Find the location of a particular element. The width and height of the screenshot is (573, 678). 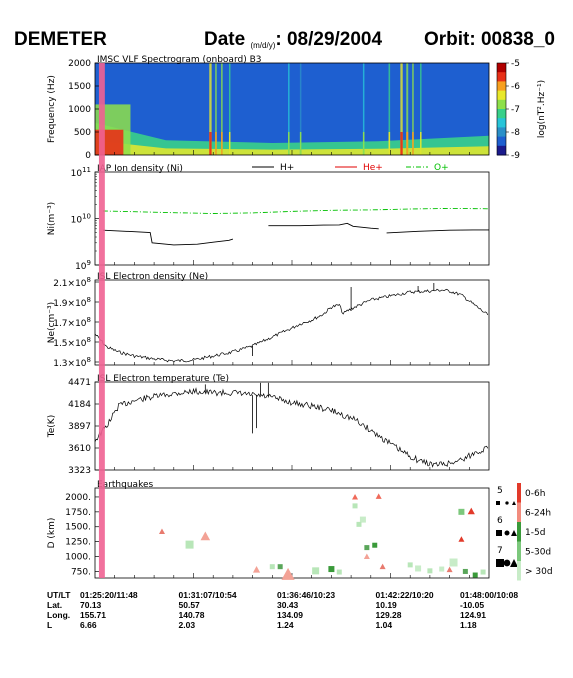

time-legend-label-4: > 30d is located at coordinates (539, 572).